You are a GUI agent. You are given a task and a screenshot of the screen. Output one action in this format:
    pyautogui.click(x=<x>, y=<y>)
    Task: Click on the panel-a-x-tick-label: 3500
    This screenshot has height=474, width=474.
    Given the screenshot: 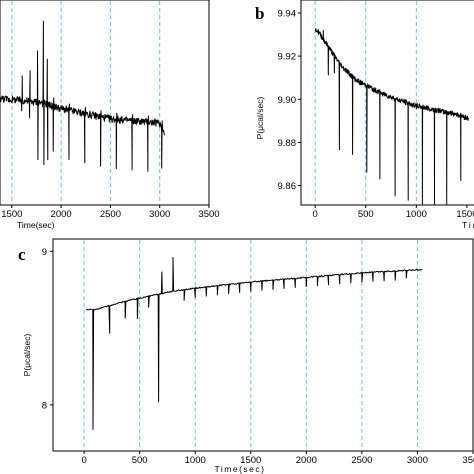 What is the action you would take?
    pyautogui.click(x=208, y=214)
    